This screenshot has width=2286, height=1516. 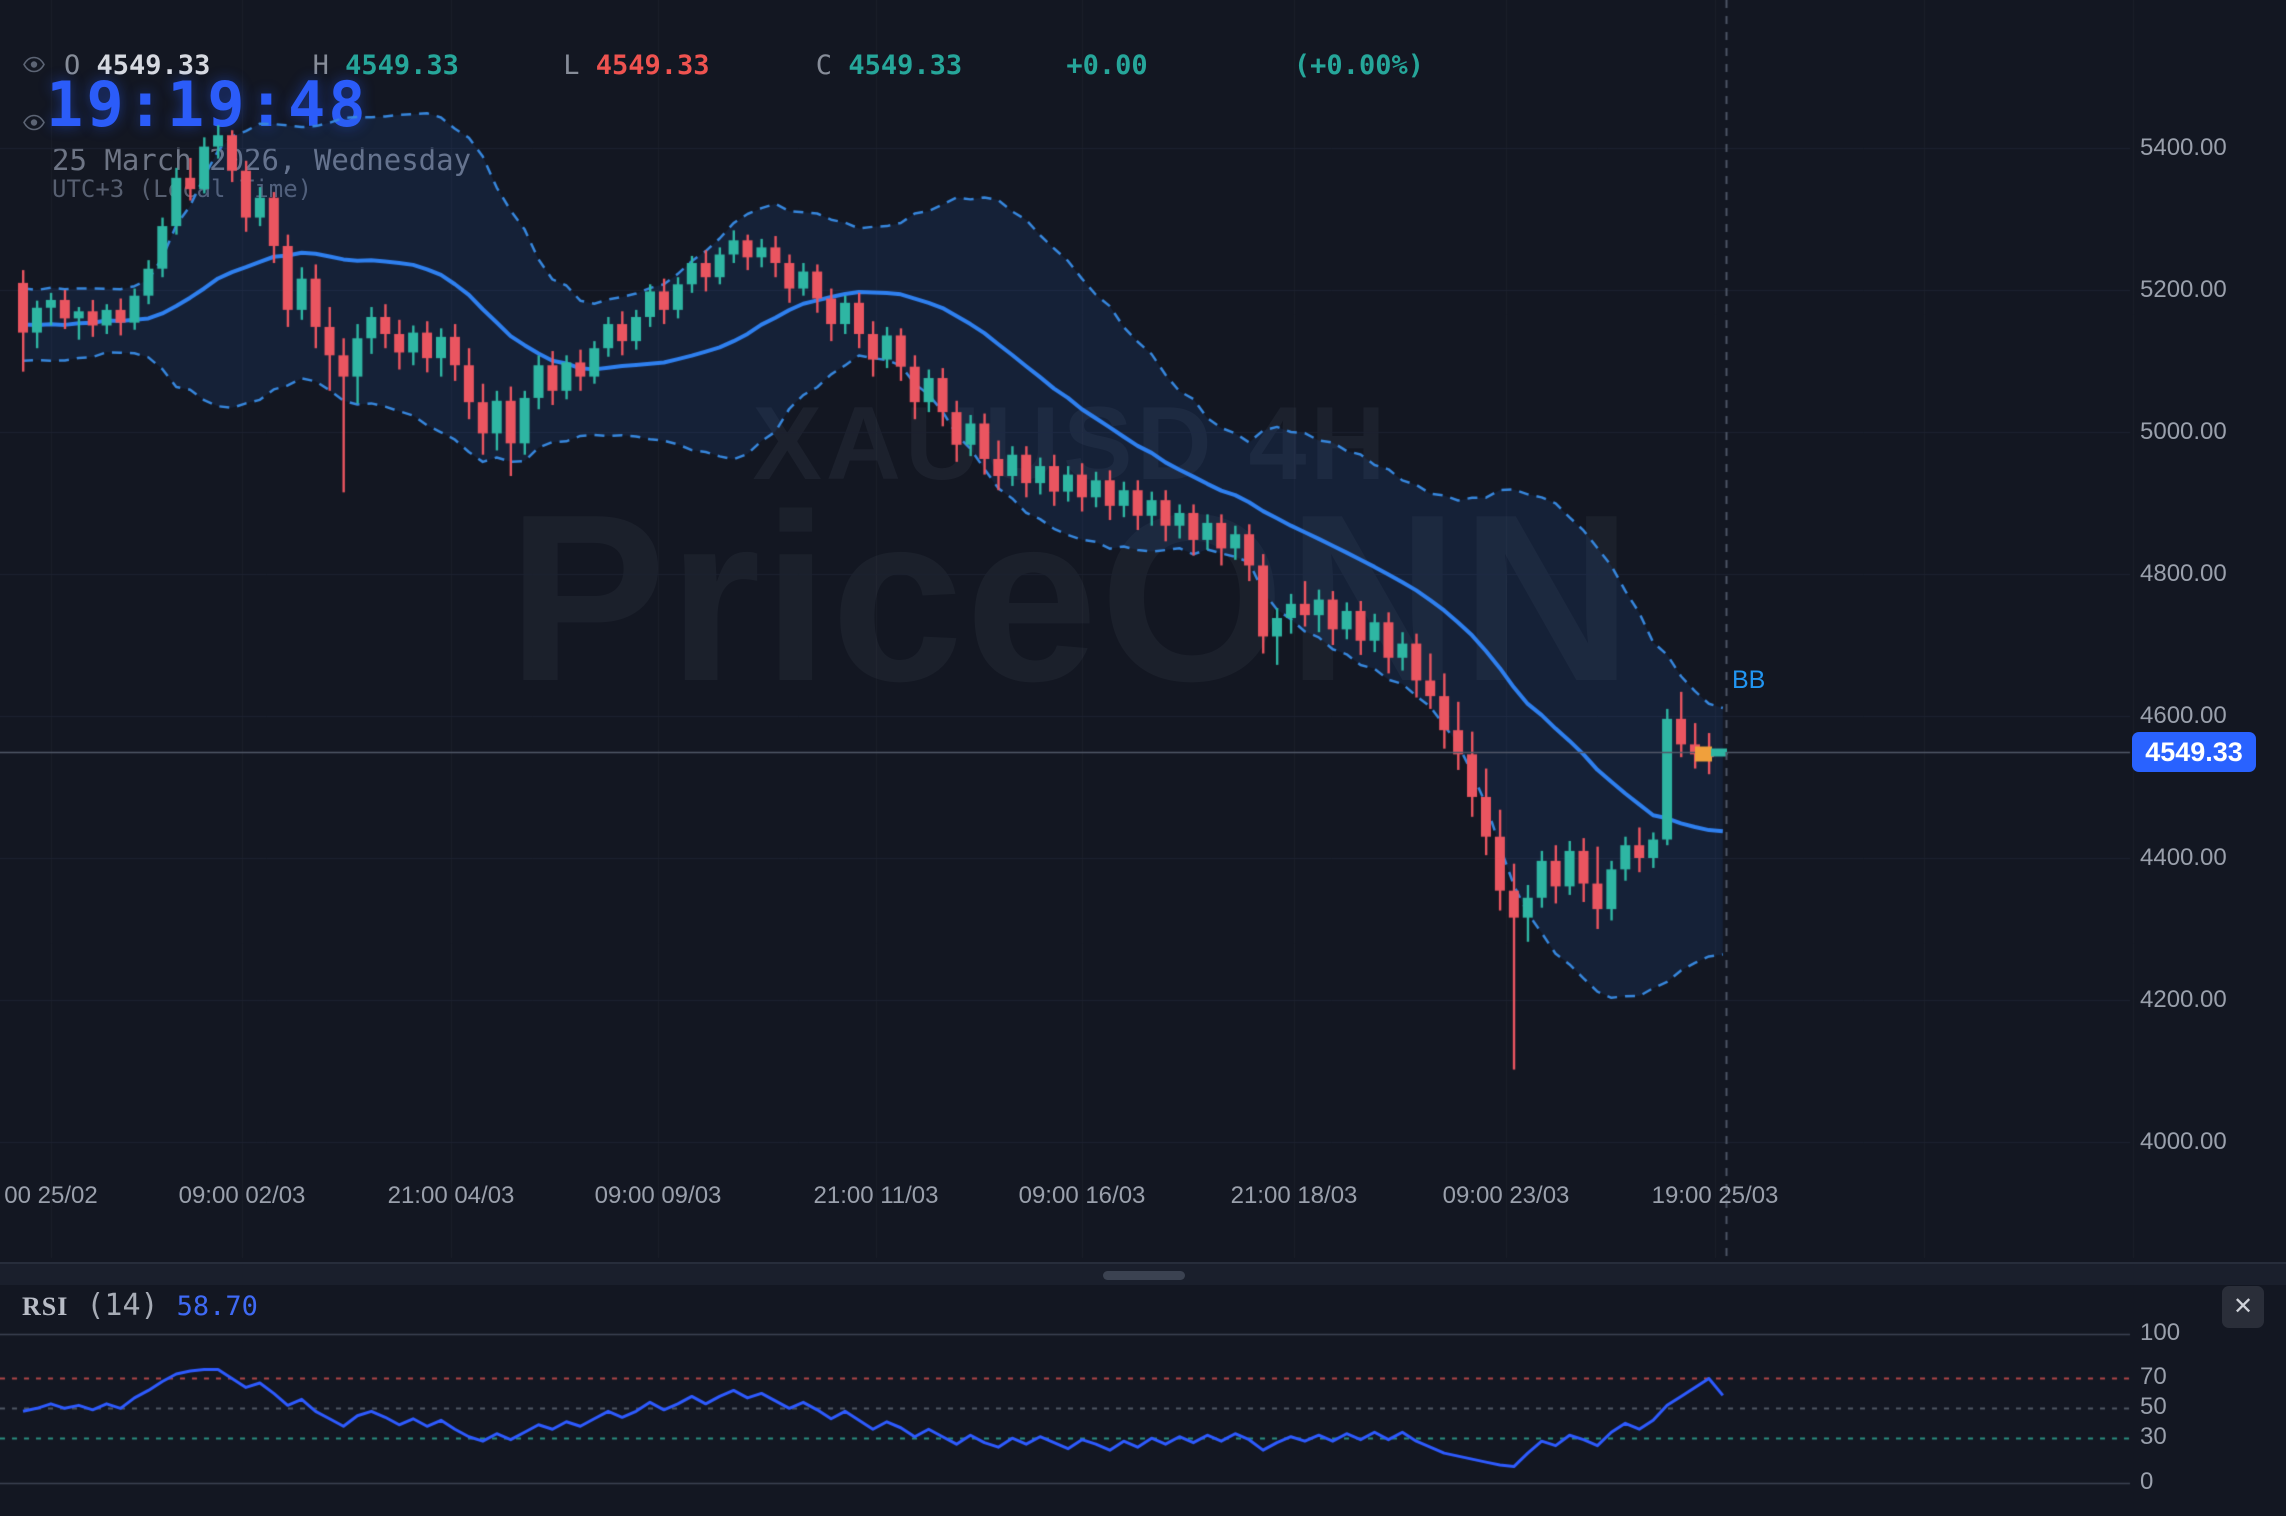 What do you see at coordinates (876, 1195) in the screenshot?
I see `time-axis-label: 21:00 11/03` at bounding box center [876, 1195].